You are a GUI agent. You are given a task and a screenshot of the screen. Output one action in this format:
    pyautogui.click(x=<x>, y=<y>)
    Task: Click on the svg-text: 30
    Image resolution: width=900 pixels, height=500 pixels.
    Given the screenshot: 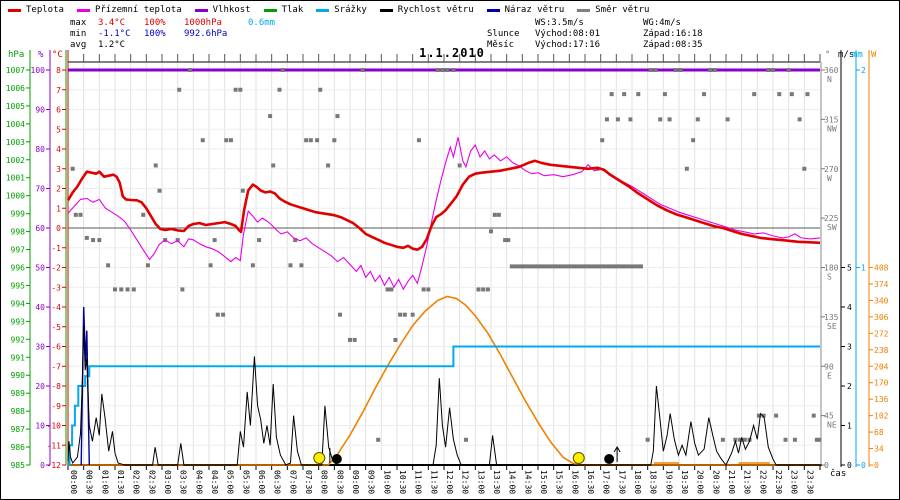 What is the action you would take?
    pyautogui.click(x=40, y=347)
    